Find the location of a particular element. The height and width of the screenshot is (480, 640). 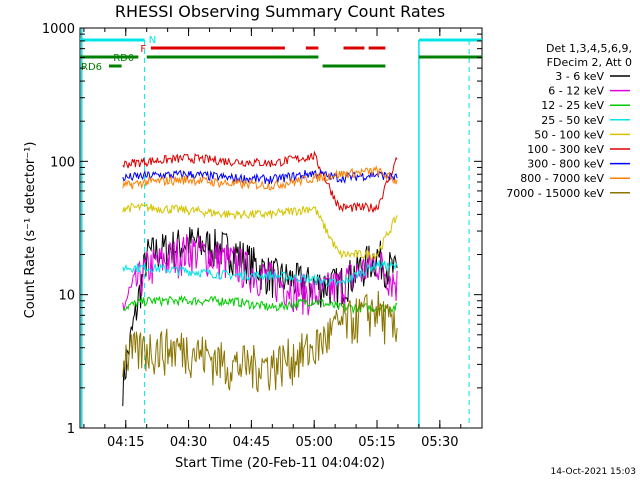

y-tick-label: 1 is located at coordinates (71, 429).